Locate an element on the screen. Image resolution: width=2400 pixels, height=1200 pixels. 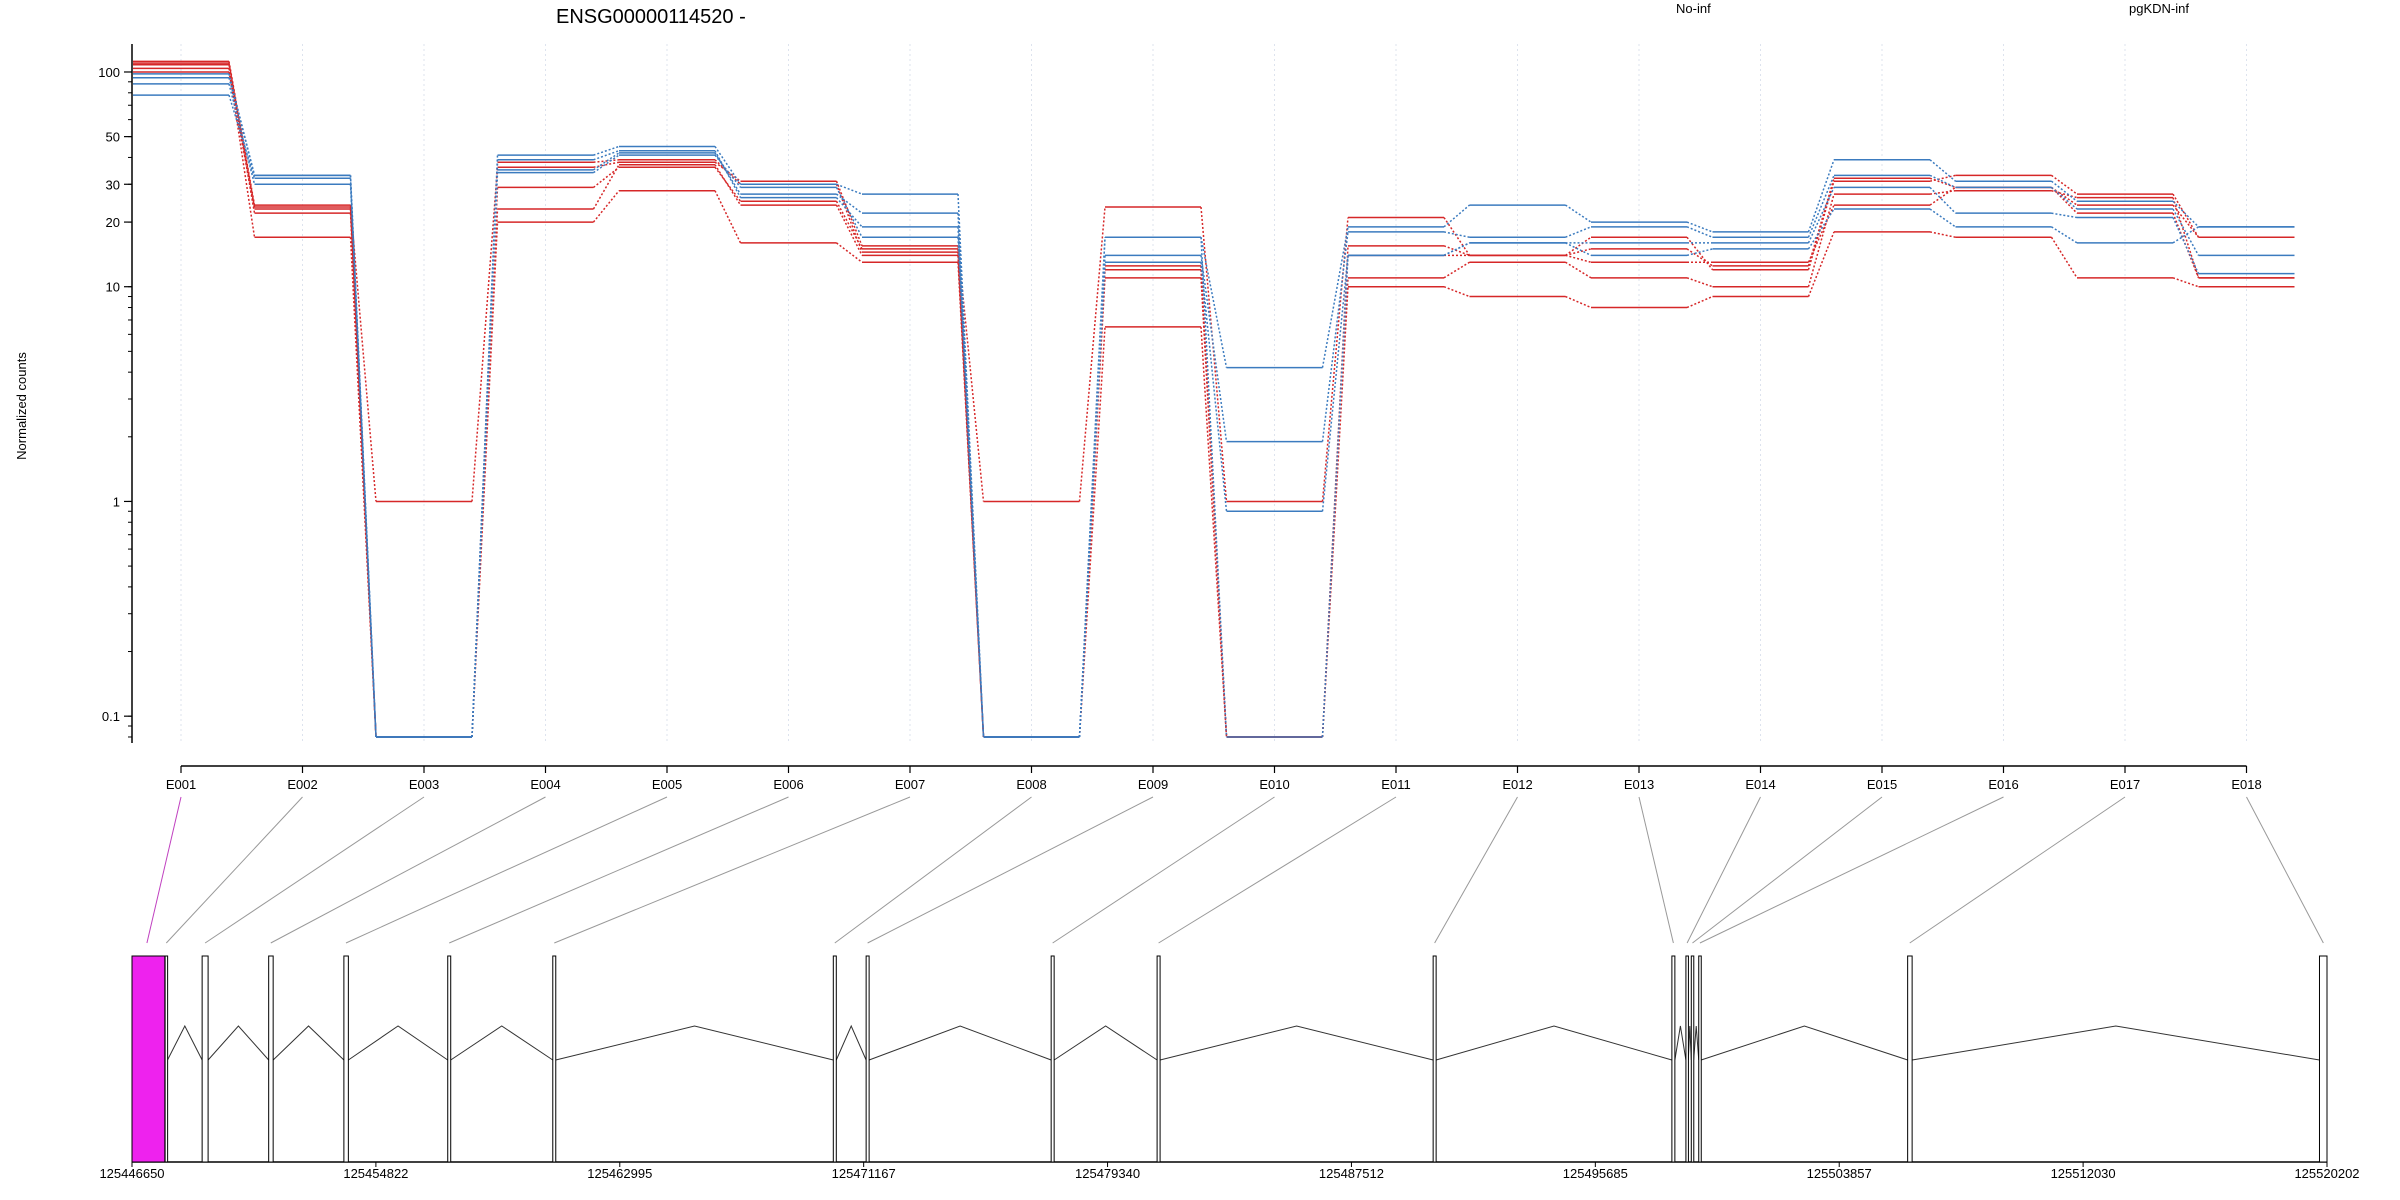
connector-e013 is located at coordinates (1656, 870).